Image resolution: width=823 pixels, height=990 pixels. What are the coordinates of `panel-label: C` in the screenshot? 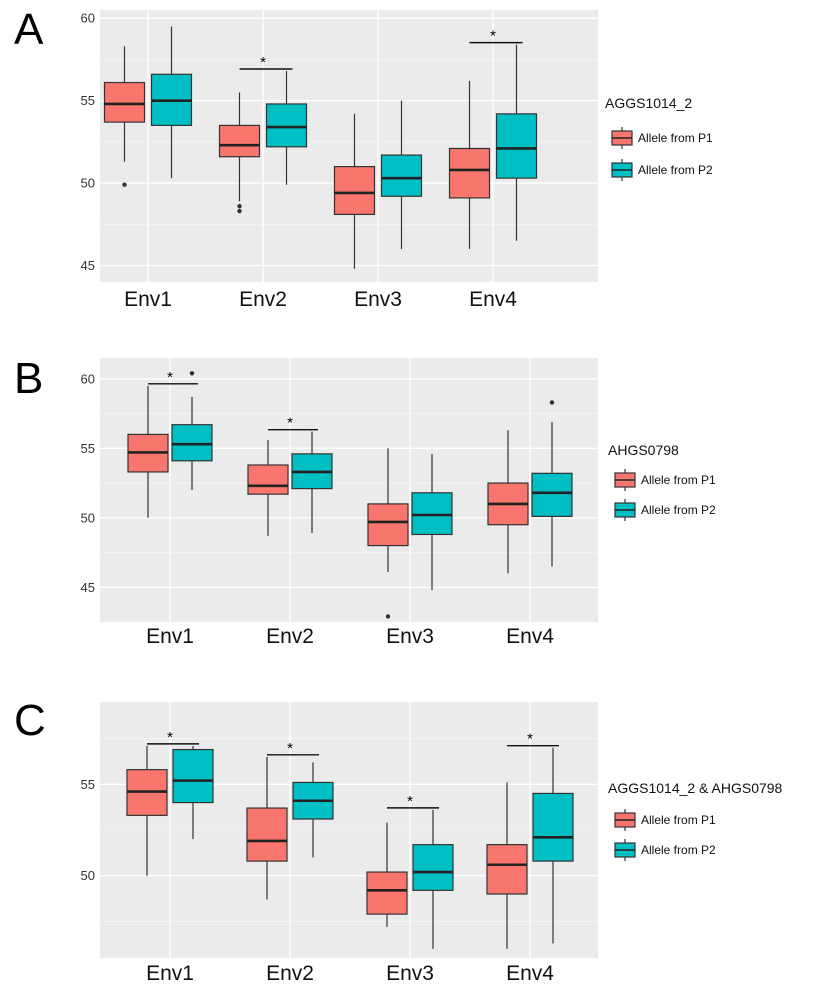 It's located at (30, 720).